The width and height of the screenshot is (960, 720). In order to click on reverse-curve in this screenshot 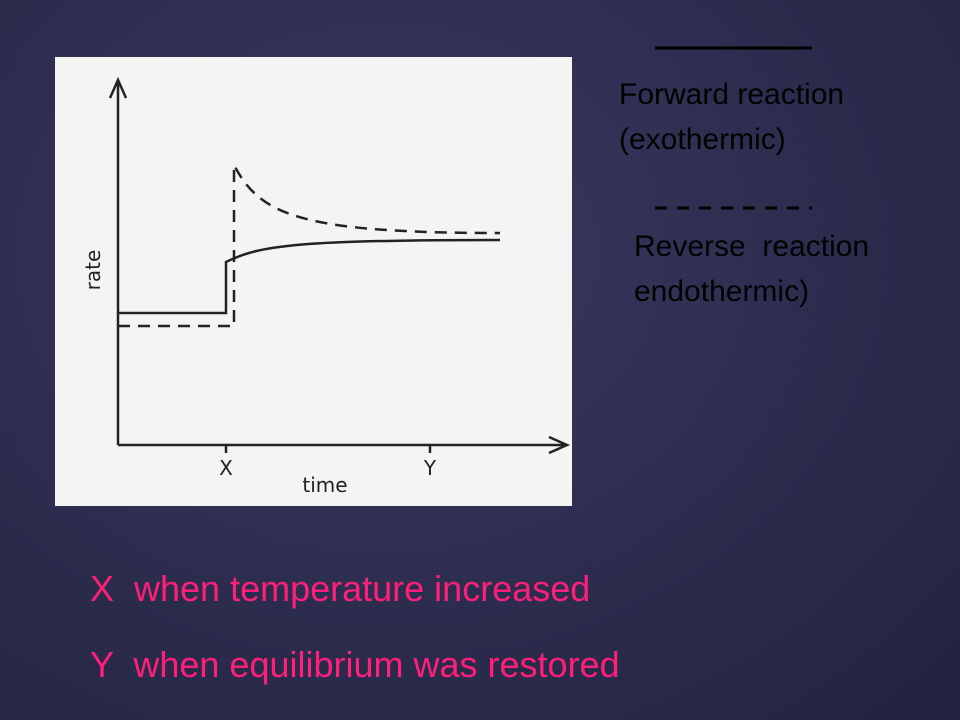, I will do `click(309, 246)`.